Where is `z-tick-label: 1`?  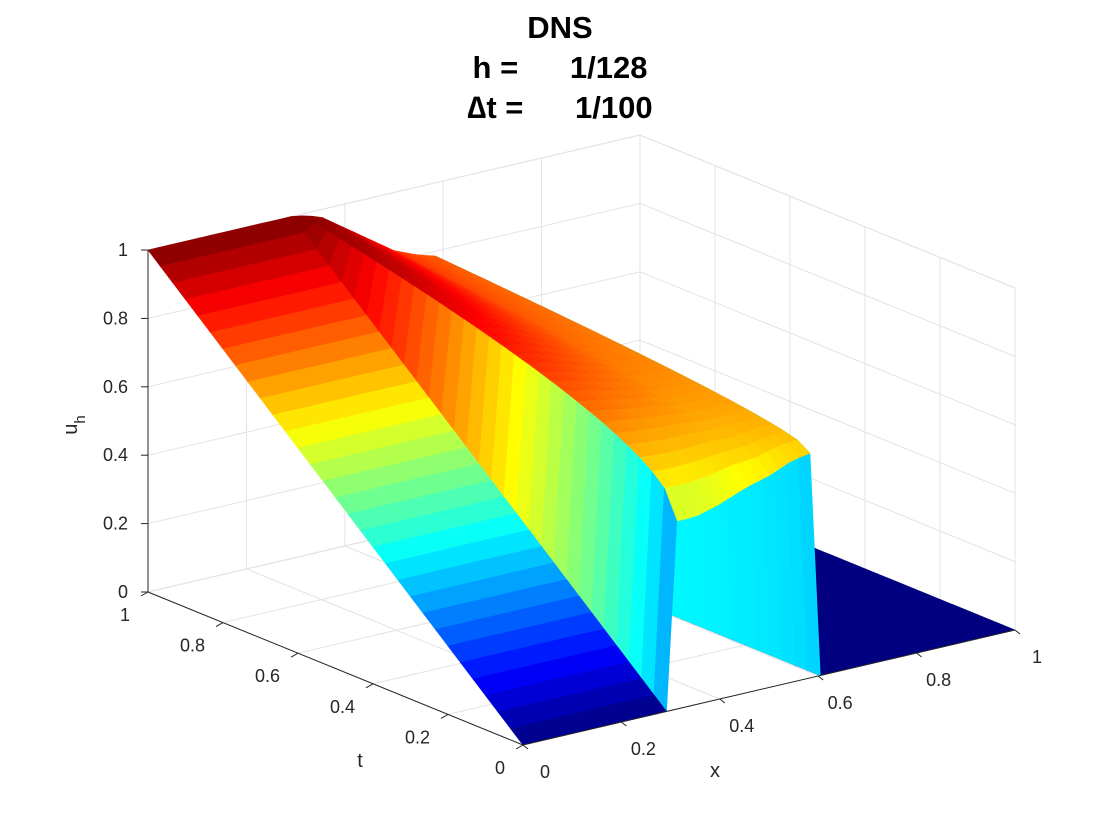 z-tick-label: 1 is located at coordinates (123, 250).